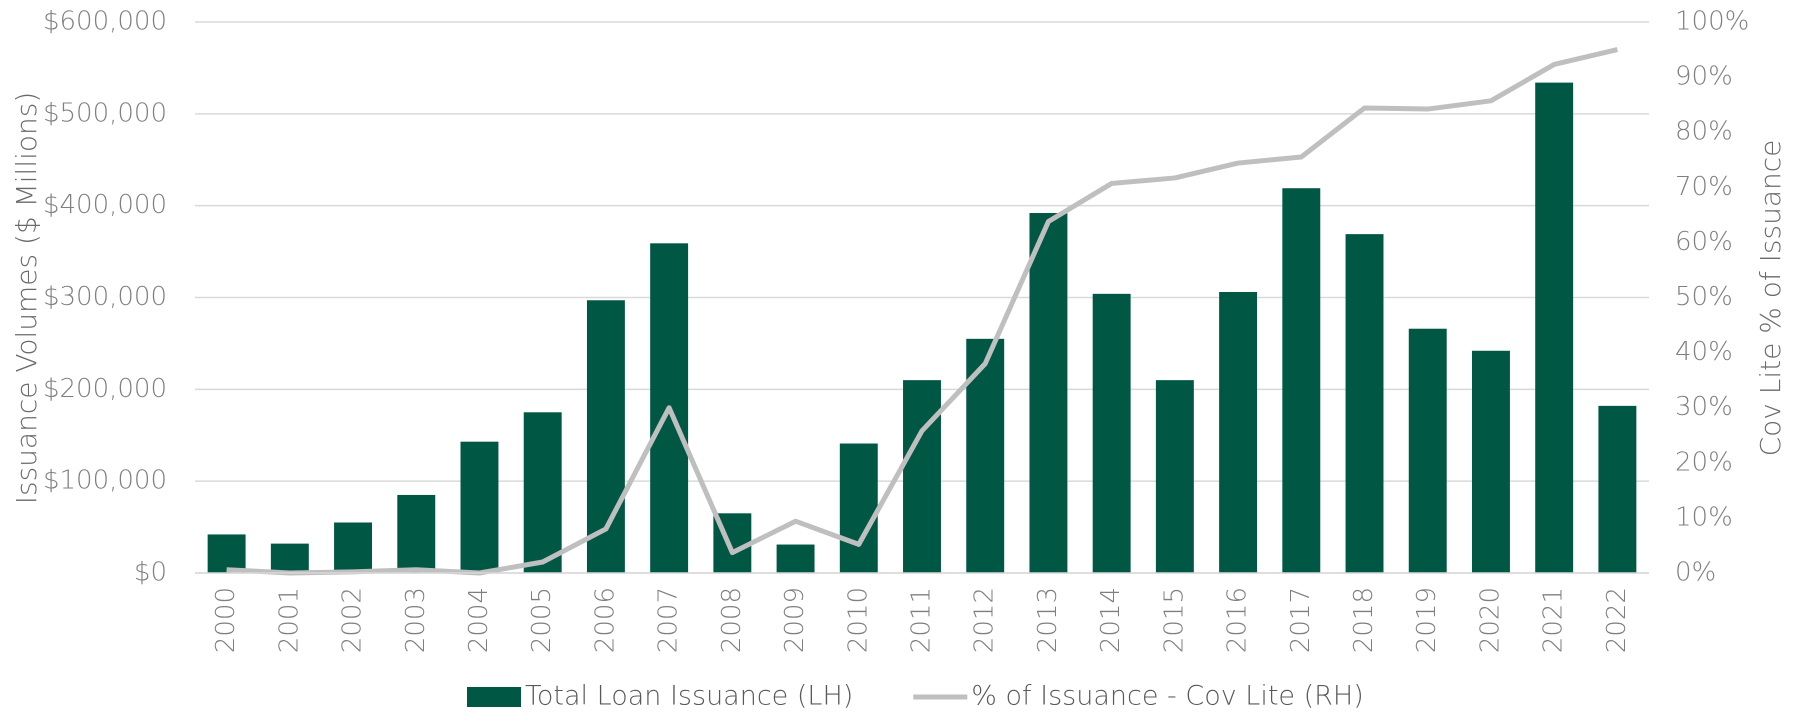 The height and width of the screenshot is (714, 1796). What do you see at coordinates (605, 620) in the screenshot?
I see `x-tick-label: 2006` at bounding box center [605, 620].